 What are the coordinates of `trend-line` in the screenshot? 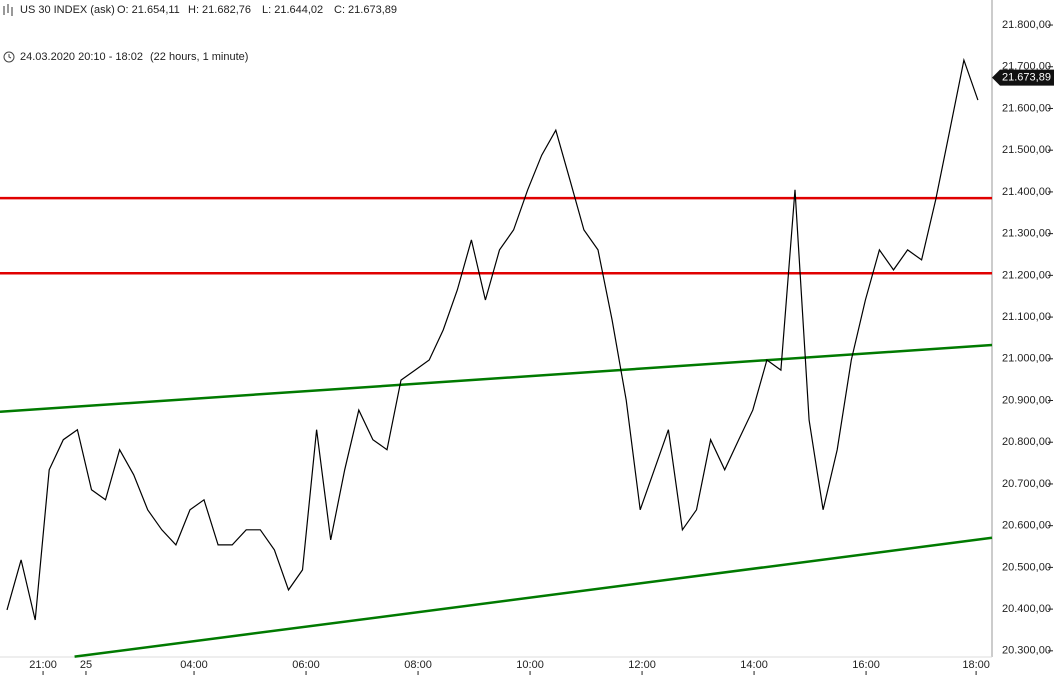 It's located at (496, 378).